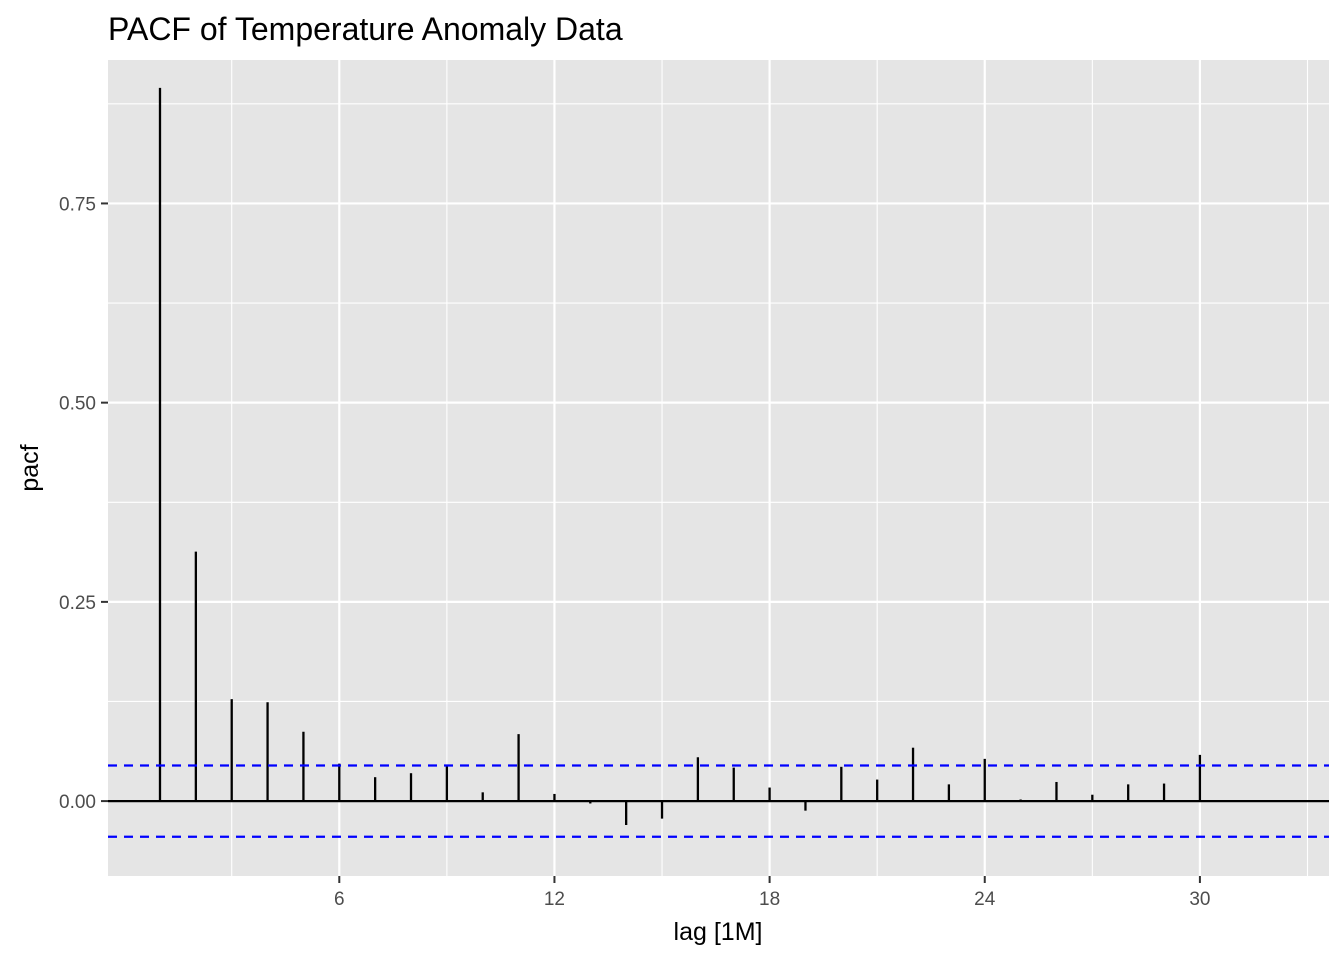 This screenshot has width=1344, height=960. What do you see at coordinates (718, 932) in the screenshot?
I see `x-axis-title: lag [1M]` at bounding box center [718, 932].